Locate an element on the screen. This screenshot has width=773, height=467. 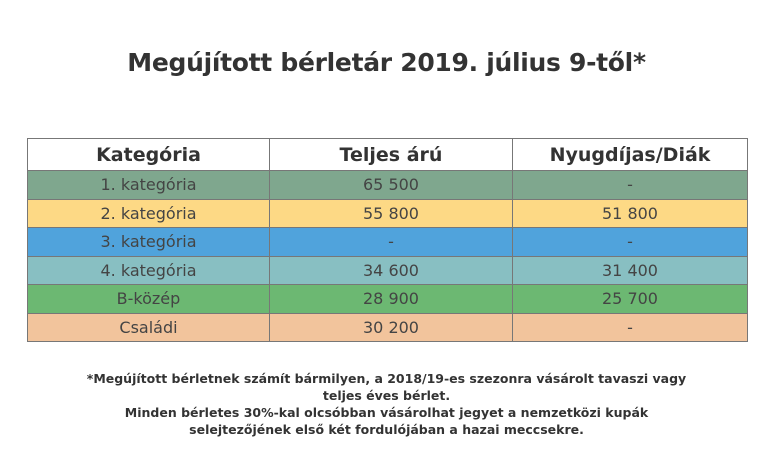
footnote-line: teljes éves bérlet. is located at coordinates (386, 395).